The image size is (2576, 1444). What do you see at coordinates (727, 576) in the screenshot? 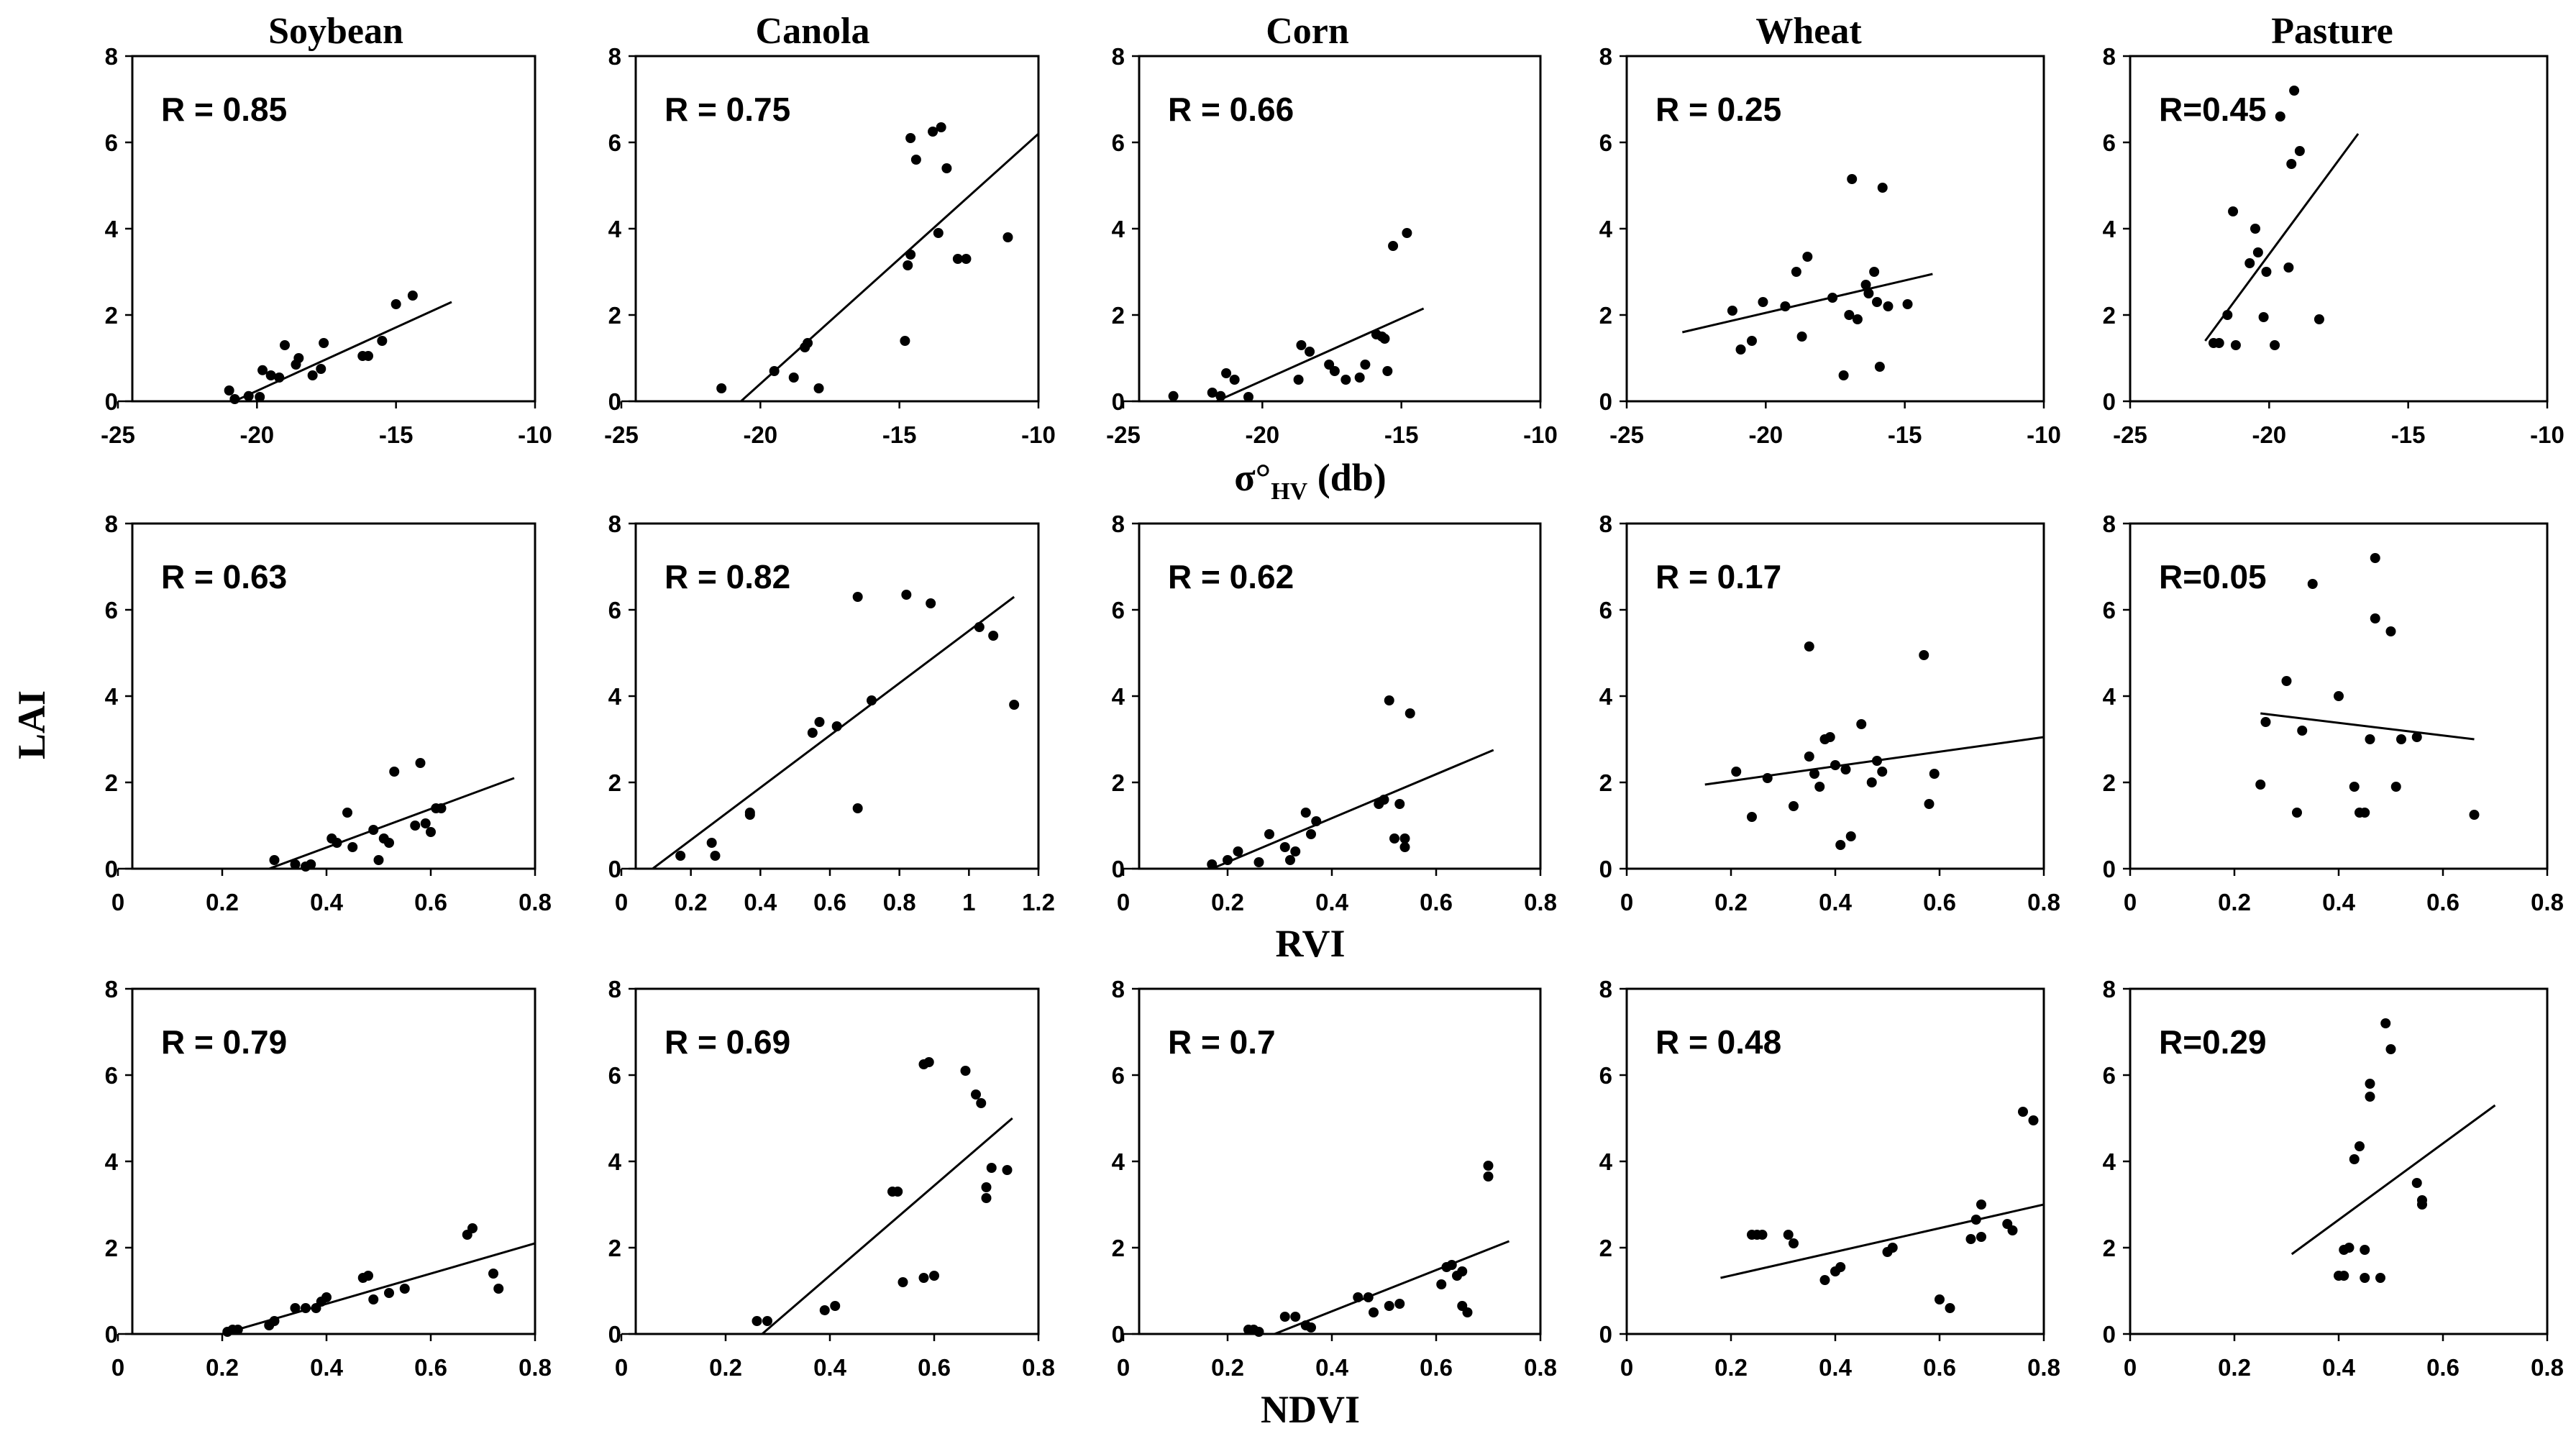
I see `correlation-label: R = 0.82` at bounding box center [727, 576].